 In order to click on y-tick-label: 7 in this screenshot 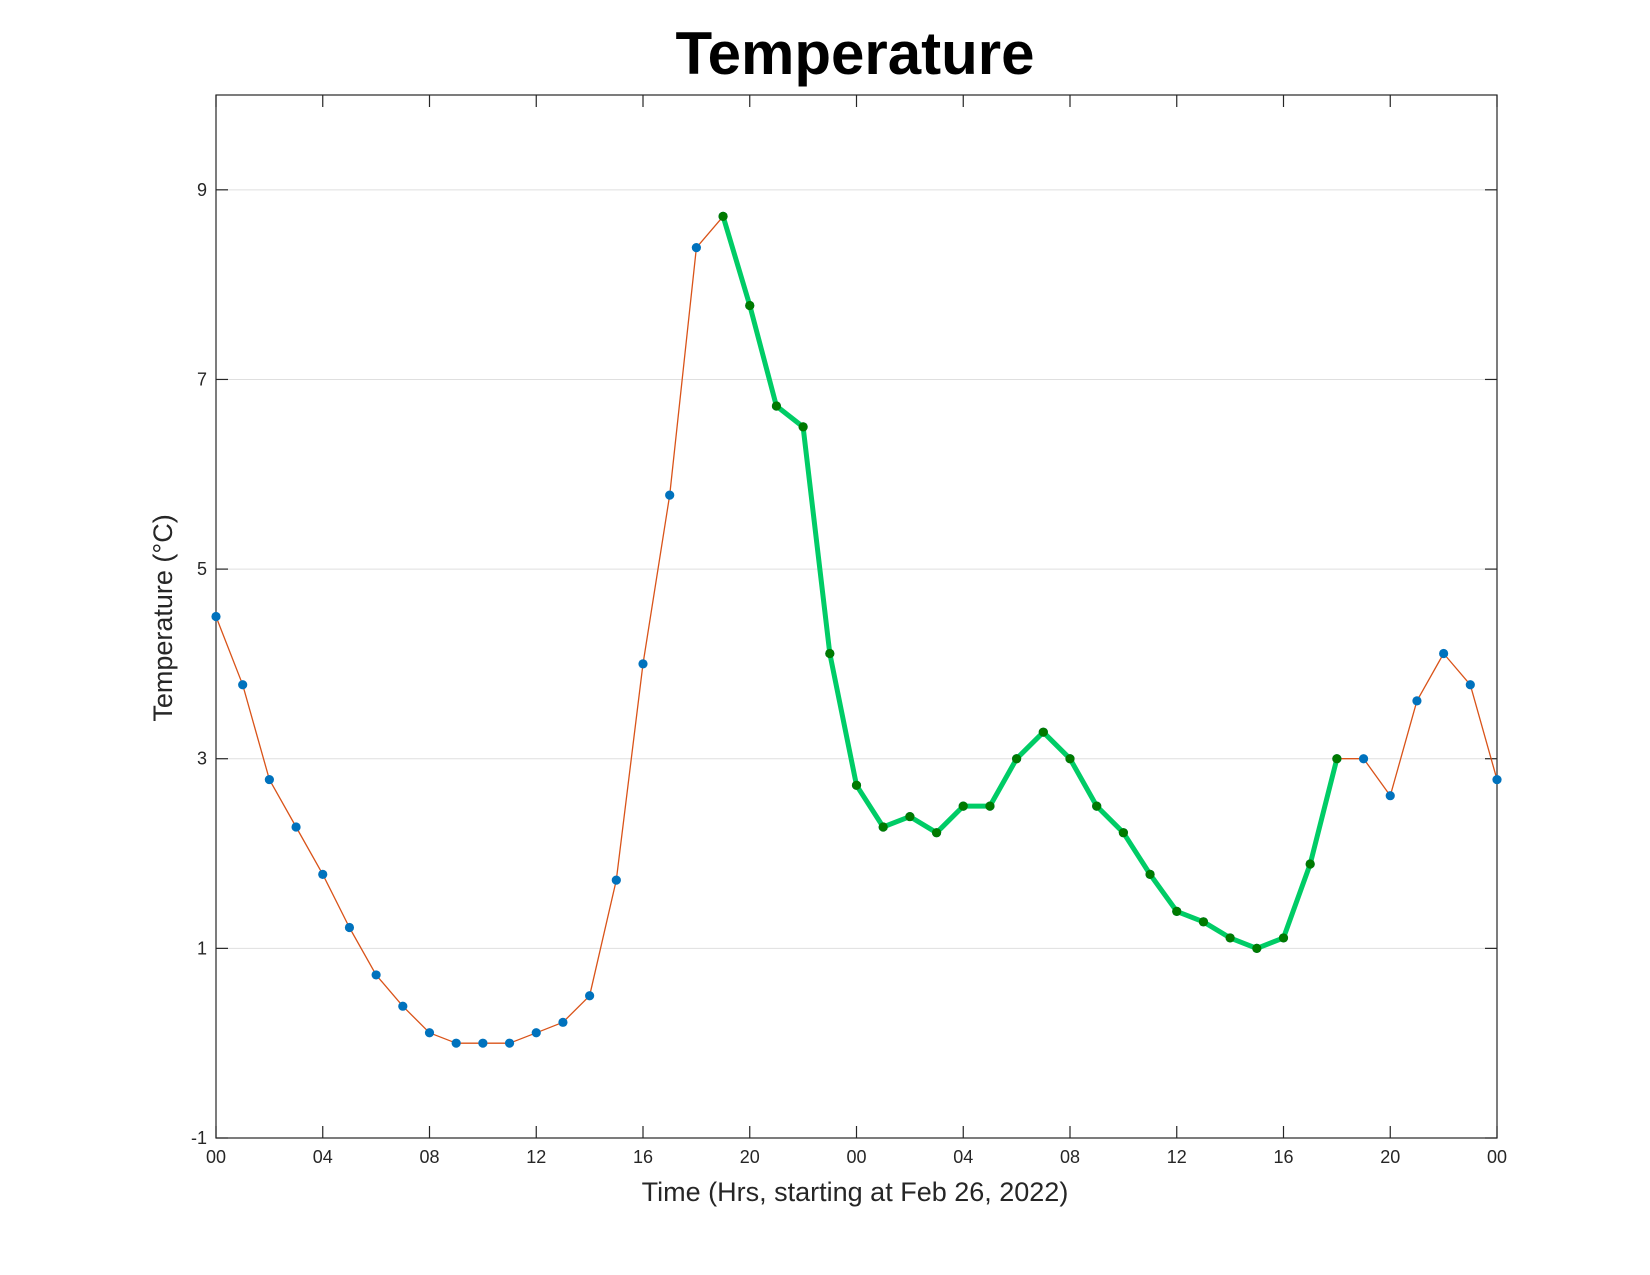, I will do `click(202, 379)`.